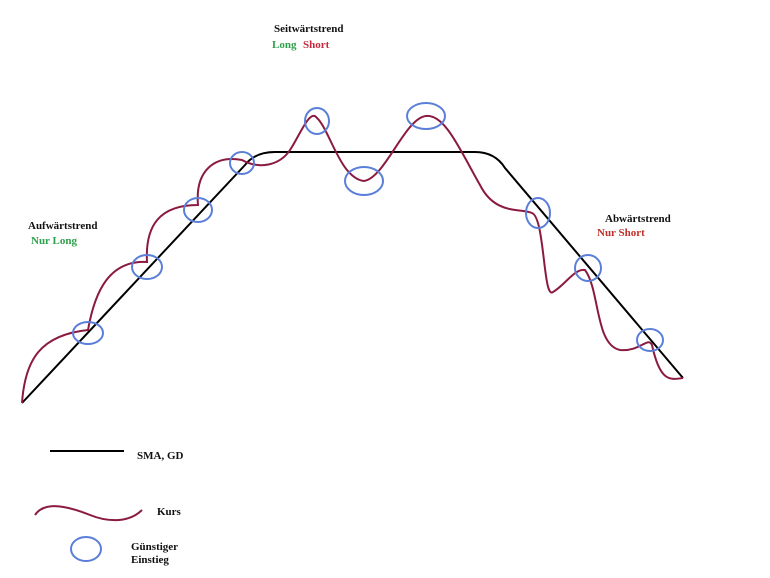 The height and width of the screenshot is (578, 770). I want to click on legend-entry-label: Günstiger, so click(154, 547).